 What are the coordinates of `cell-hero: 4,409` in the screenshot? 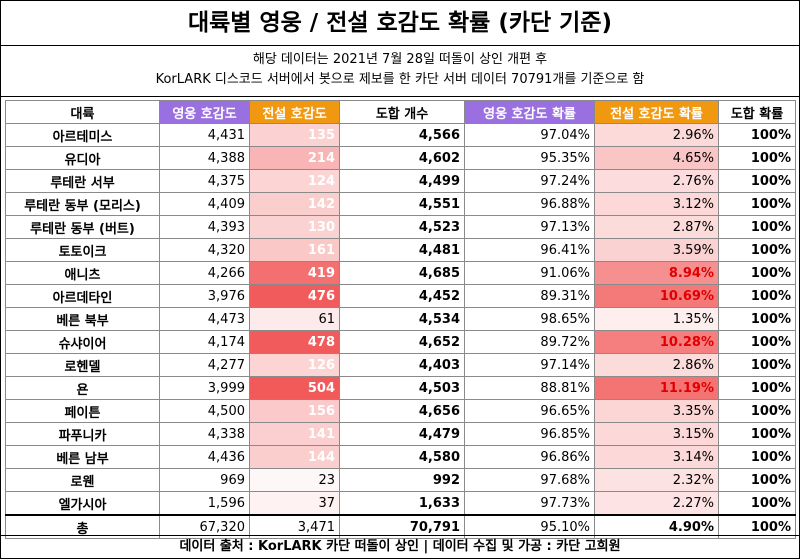 It's located at (204, 204).